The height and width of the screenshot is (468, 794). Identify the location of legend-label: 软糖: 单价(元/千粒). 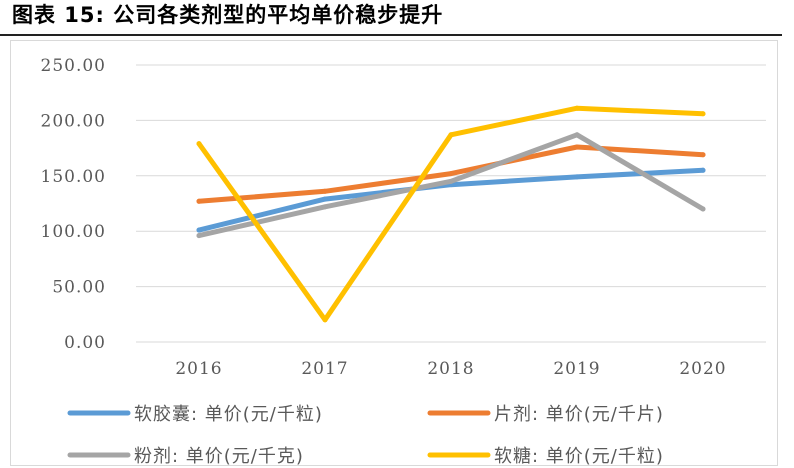
(579, 456).